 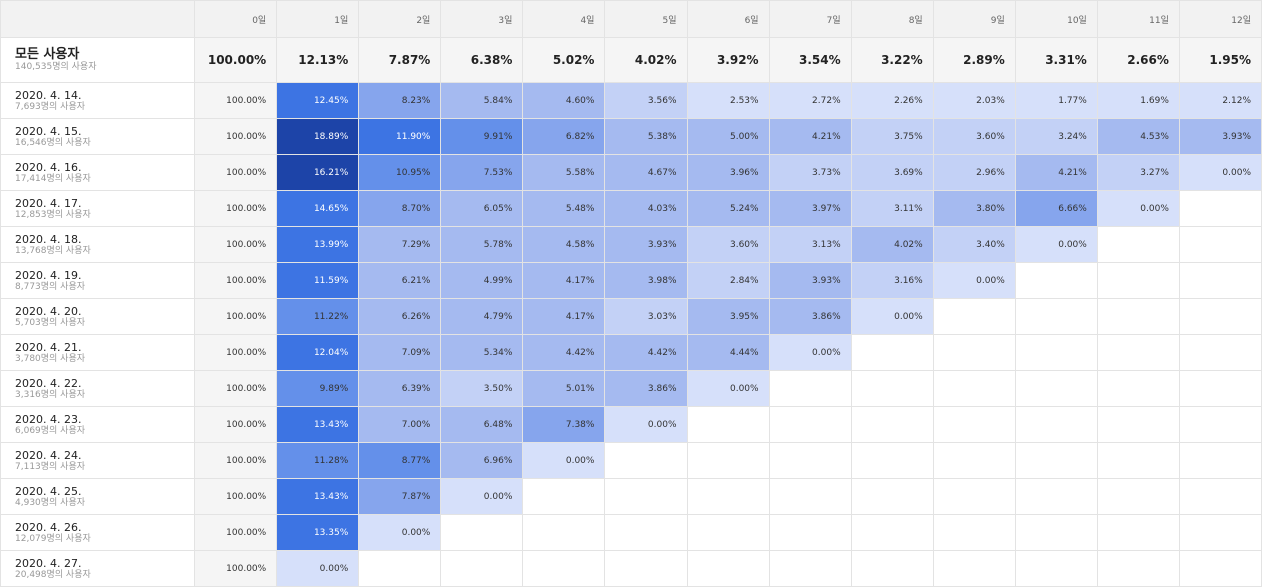 What do you see at coordinates (48, 239) in the screenshot?
I see `cohort-date: 2020. 4. 18.` at bounding box center [48, 239].